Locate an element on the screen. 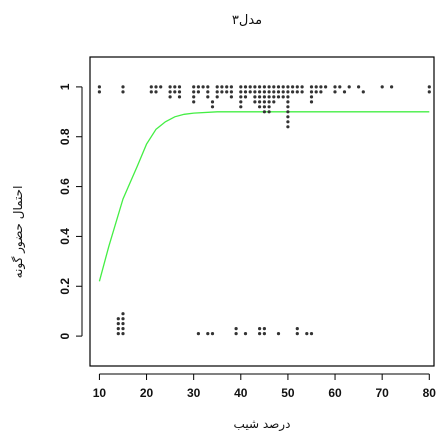 This screenshot has height=439, width=437. x-axis: 10 20 30 40 50 60 70 80 is located at coordinates (265, 387).